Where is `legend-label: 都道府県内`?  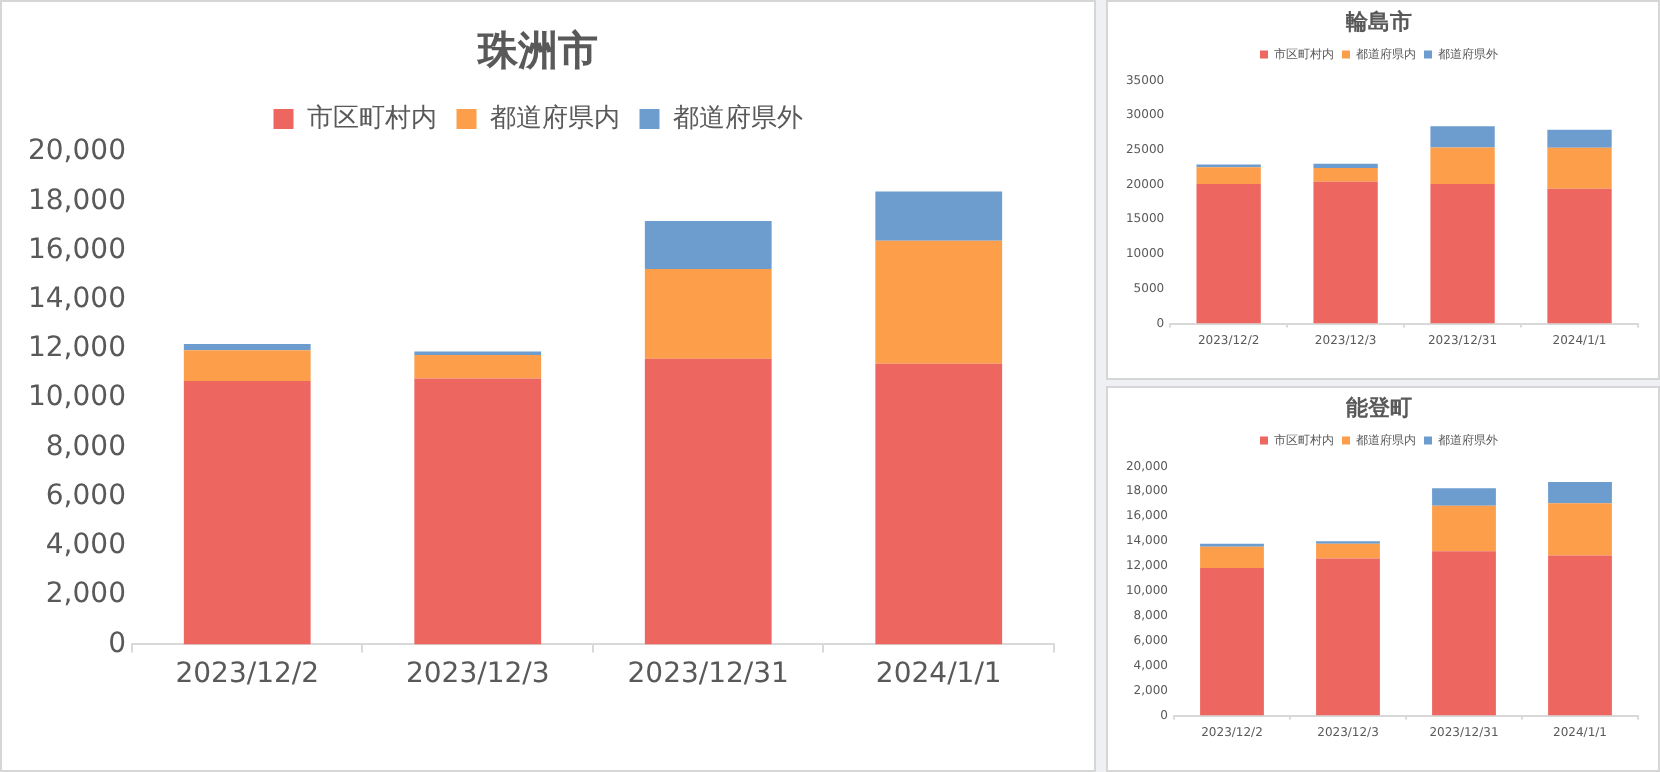
legend-label: 都道府県内 is located at coordinates (554, 117).